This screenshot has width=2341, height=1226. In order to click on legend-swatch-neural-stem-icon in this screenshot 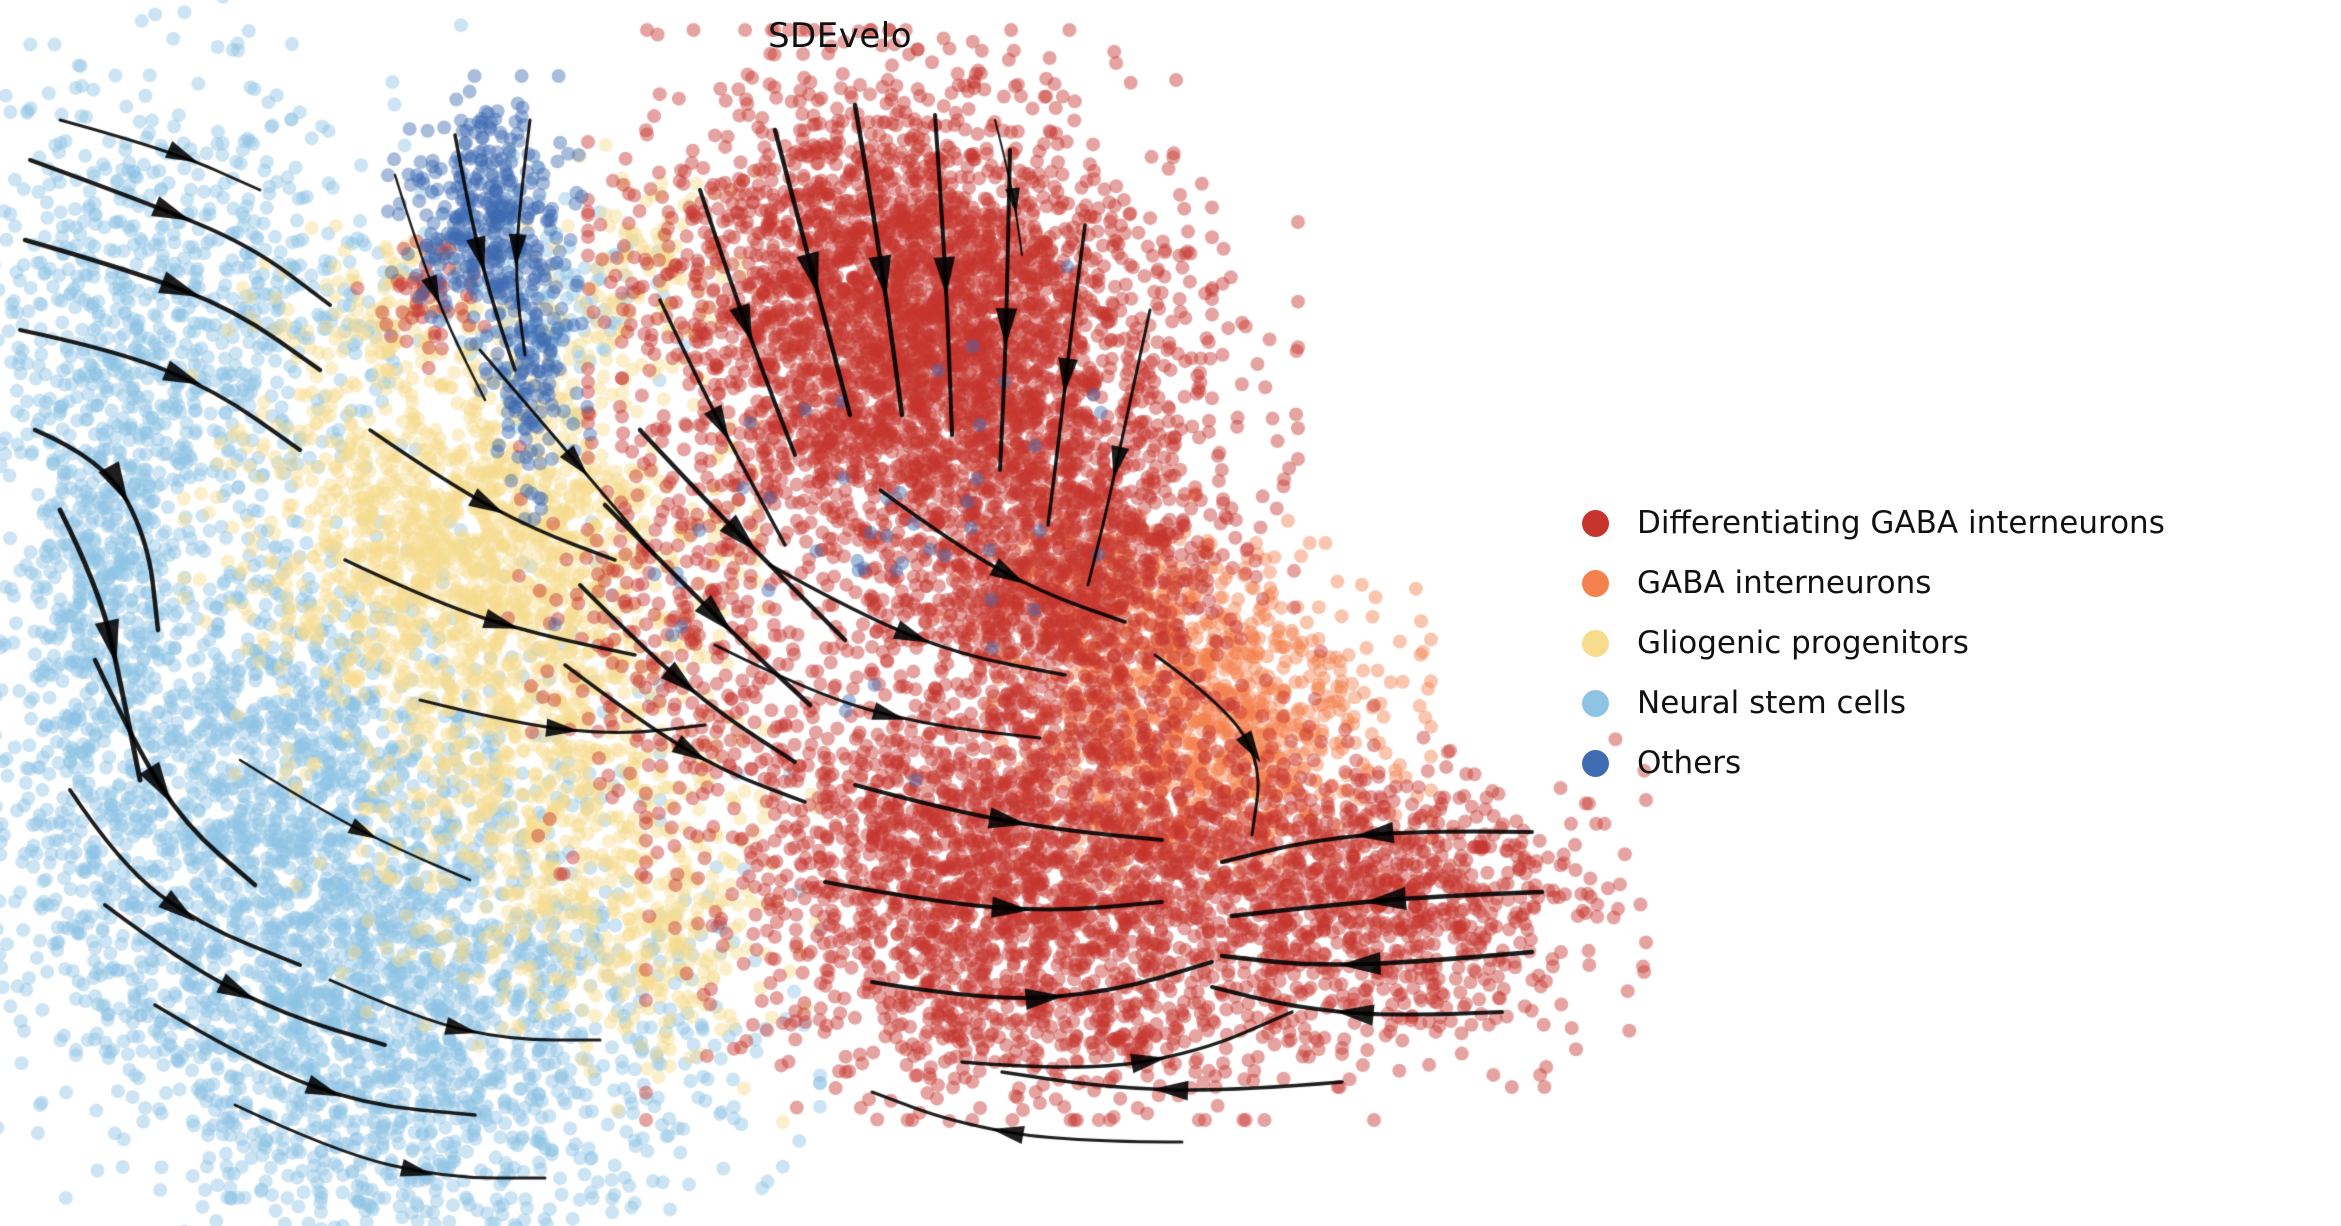, I will do `click(1595, 703)`.